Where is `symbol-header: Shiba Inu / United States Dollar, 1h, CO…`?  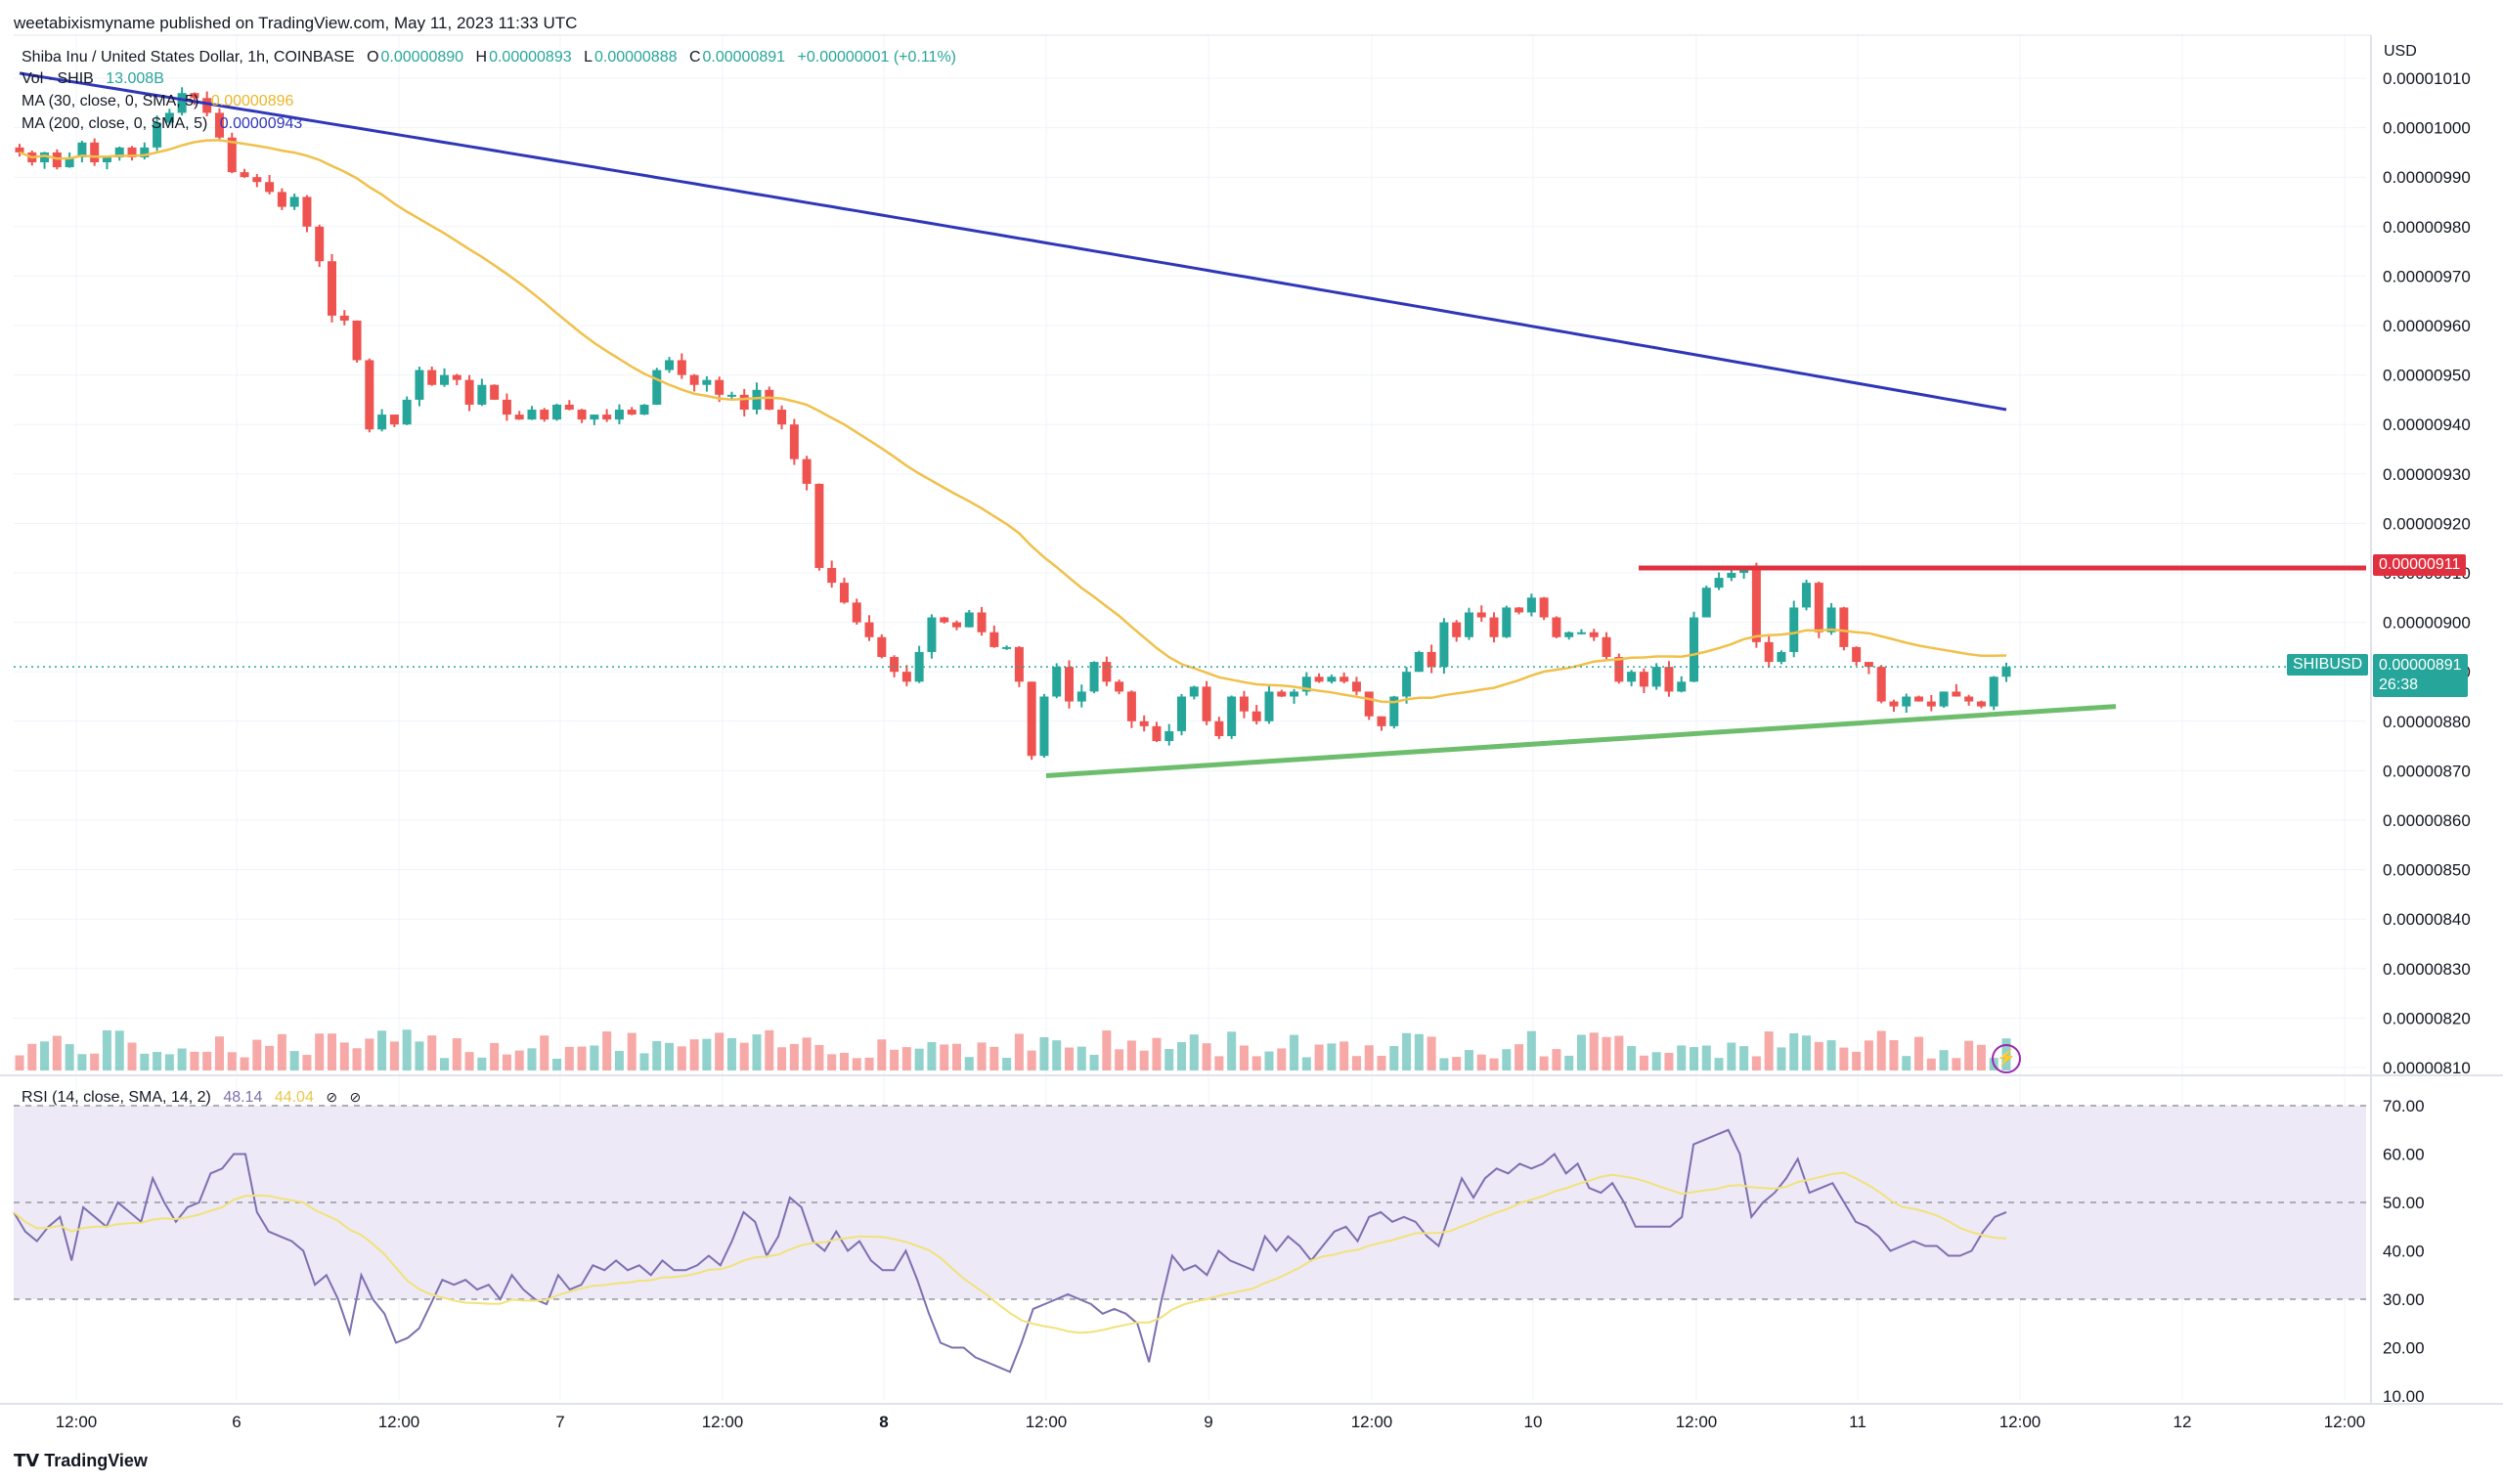
symbol-header: Shiba Inu / United States Dollar, 1h, CO… is located at coordinates (493, 57).